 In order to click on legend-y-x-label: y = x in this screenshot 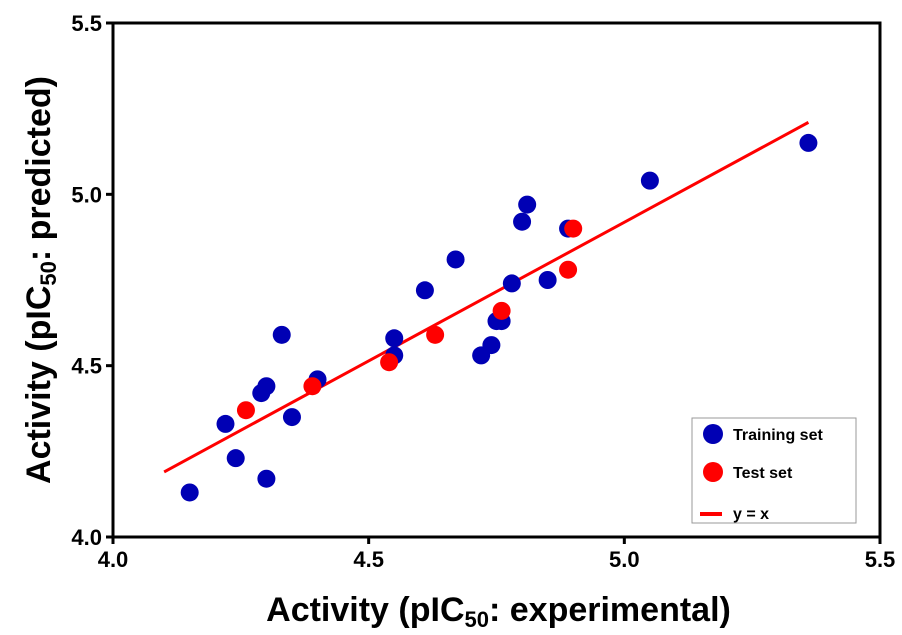, I will do `click(751, 514)`.